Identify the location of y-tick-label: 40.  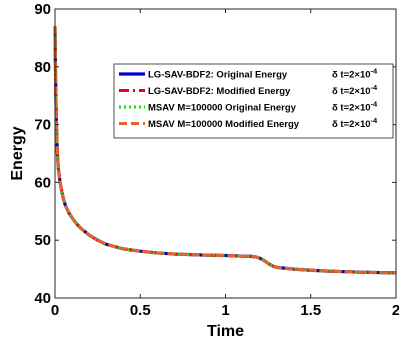
(42, 298).